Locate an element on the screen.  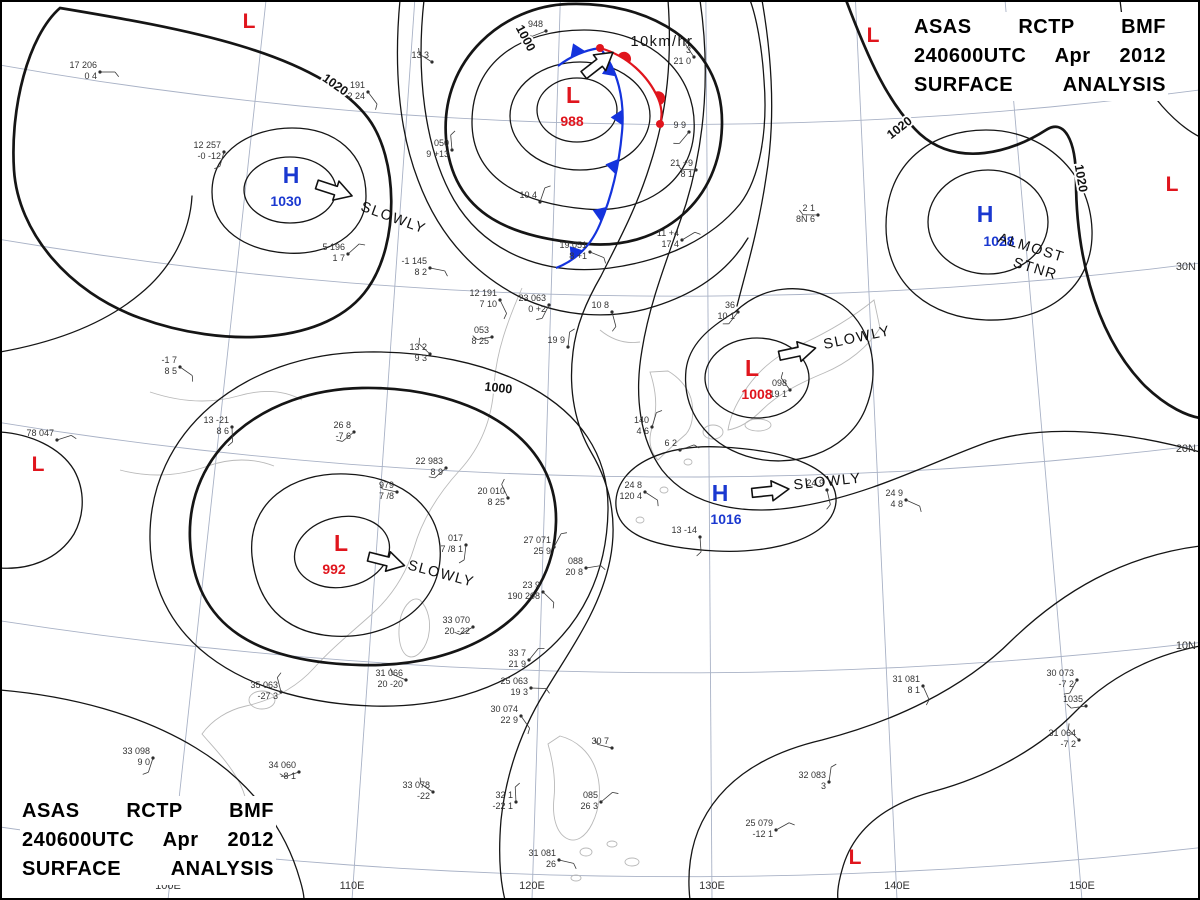
latitude-label: 30N is located at coordinates (1186, 267).